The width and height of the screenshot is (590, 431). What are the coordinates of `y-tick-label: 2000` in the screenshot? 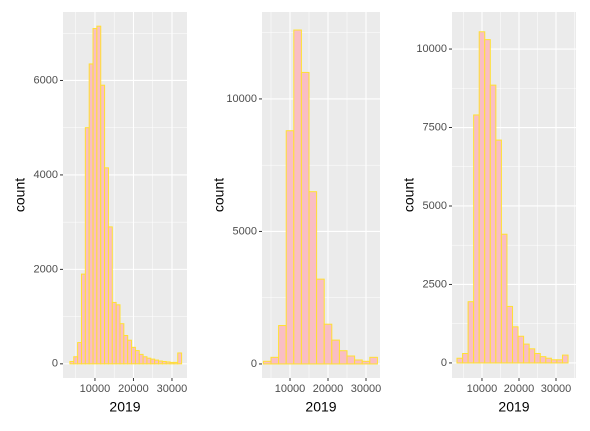 It's located at (46, 269).